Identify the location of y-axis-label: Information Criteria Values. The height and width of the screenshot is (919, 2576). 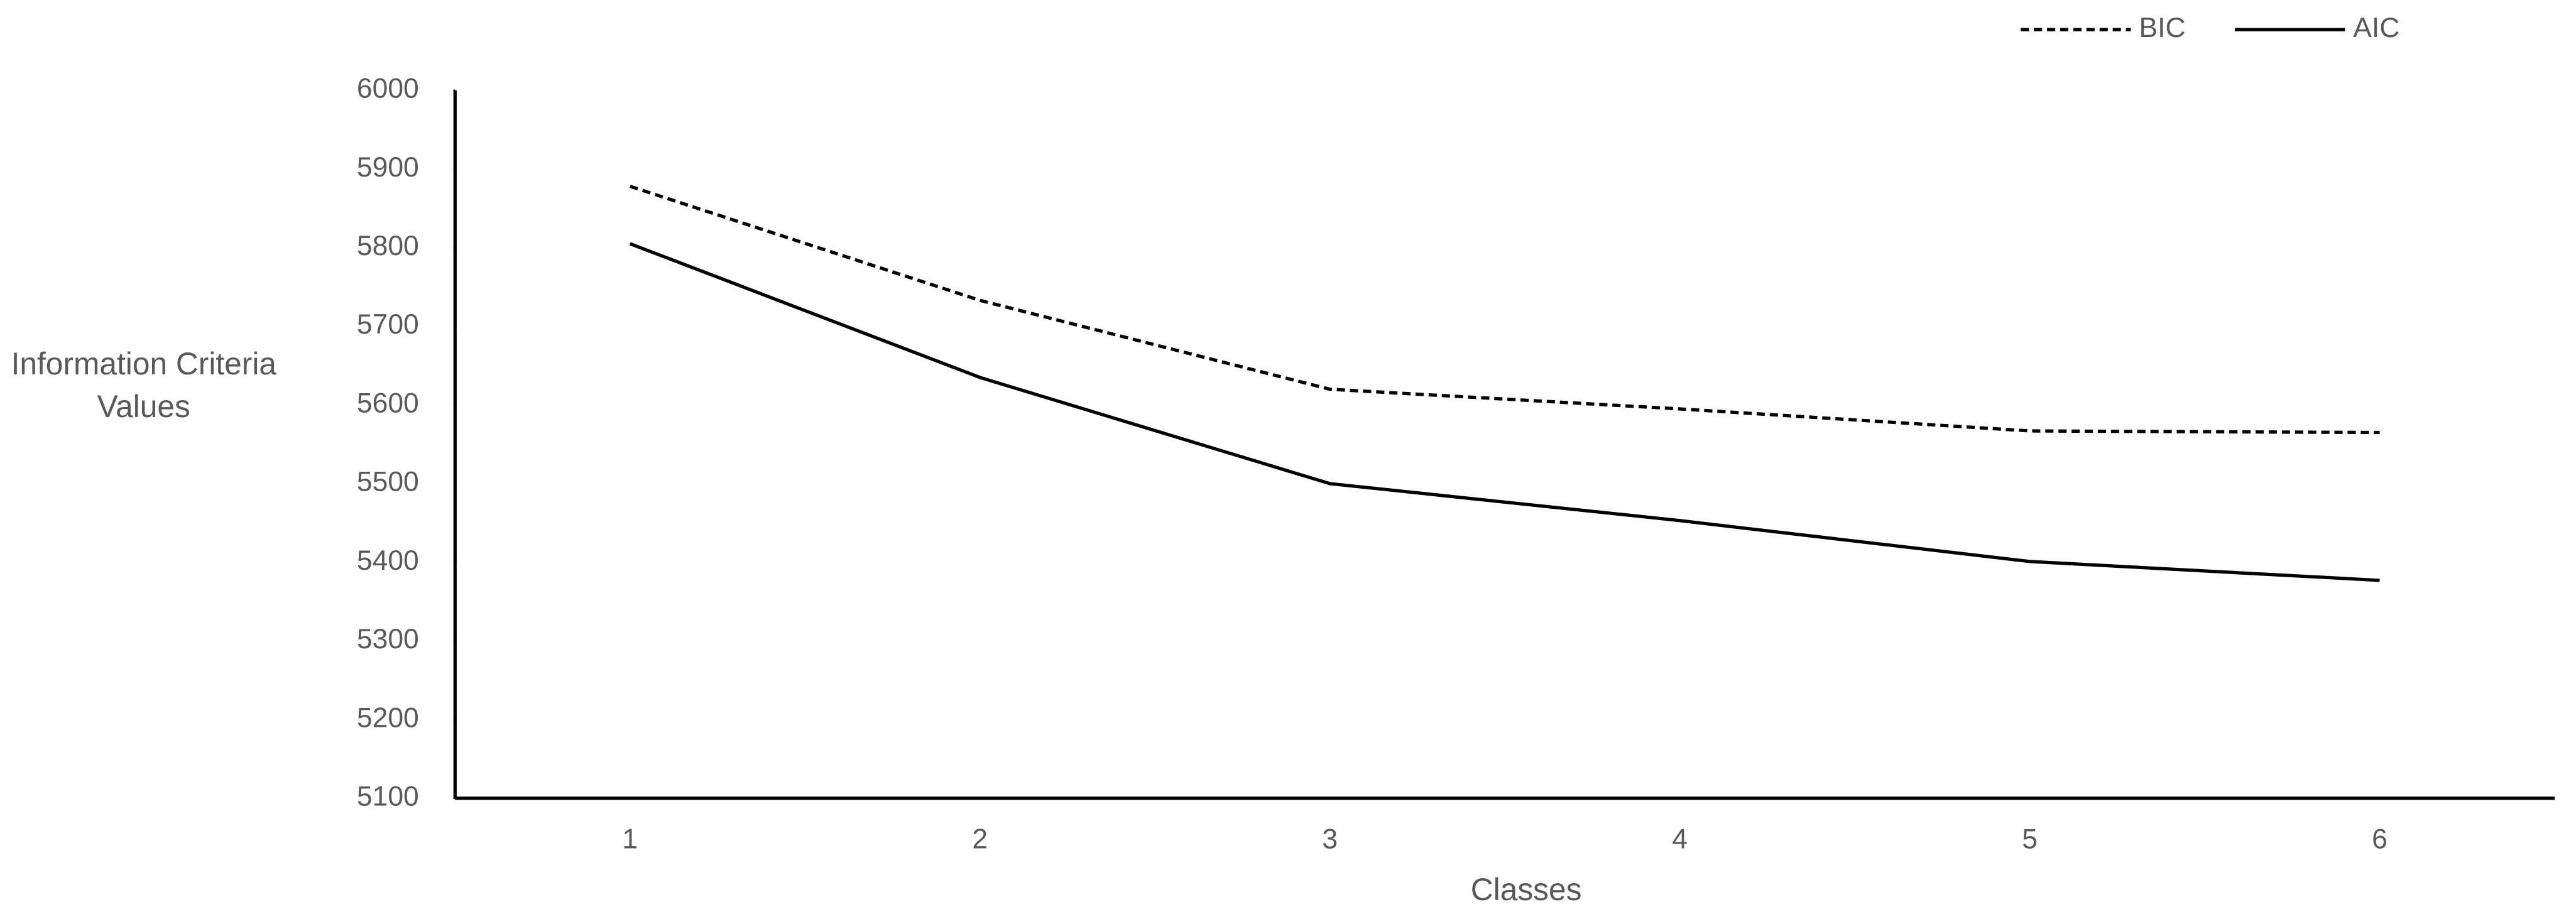
(144, 387).